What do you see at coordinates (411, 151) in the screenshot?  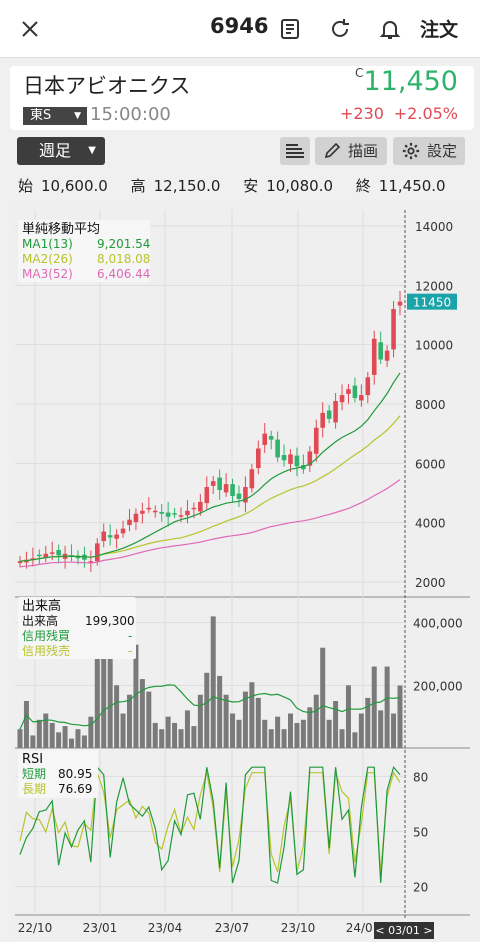 I see `gear-icon` at bounding box center [411, 151].